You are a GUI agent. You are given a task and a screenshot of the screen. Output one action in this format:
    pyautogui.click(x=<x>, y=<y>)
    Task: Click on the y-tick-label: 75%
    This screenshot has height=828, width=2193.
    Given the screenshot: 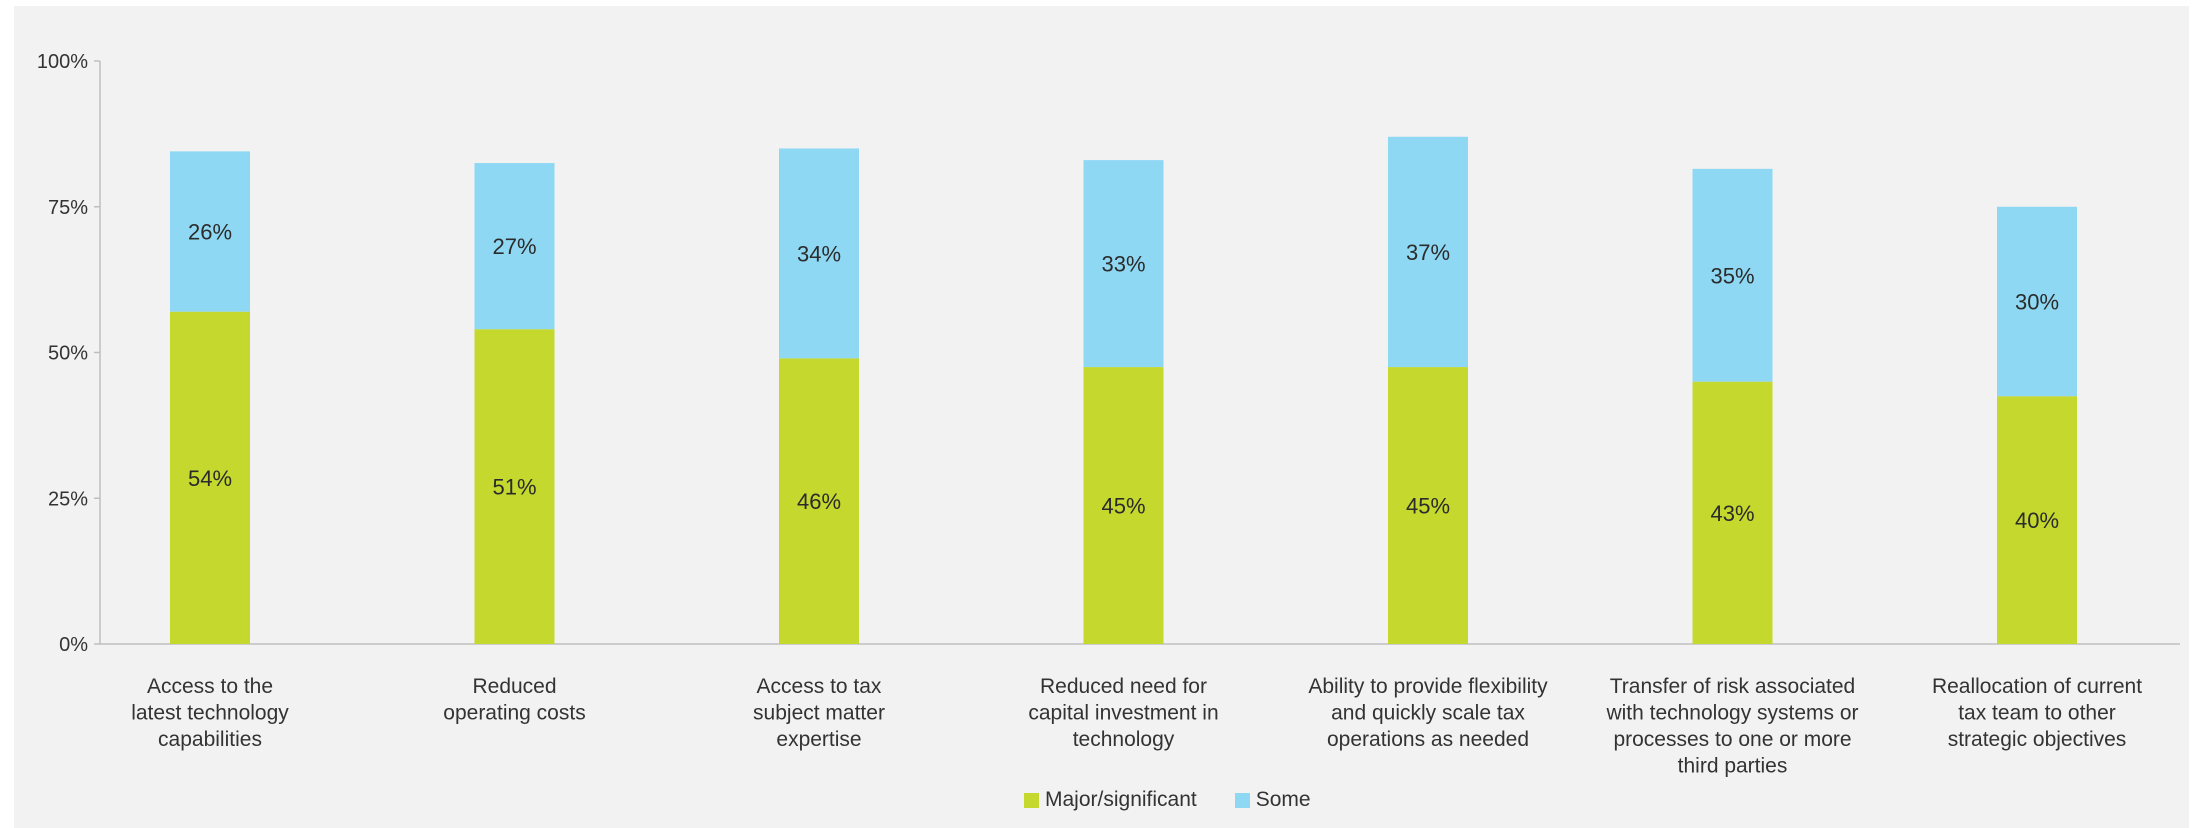 What is the action you would take?
    pyautogui.click(x=68, y=208)
    